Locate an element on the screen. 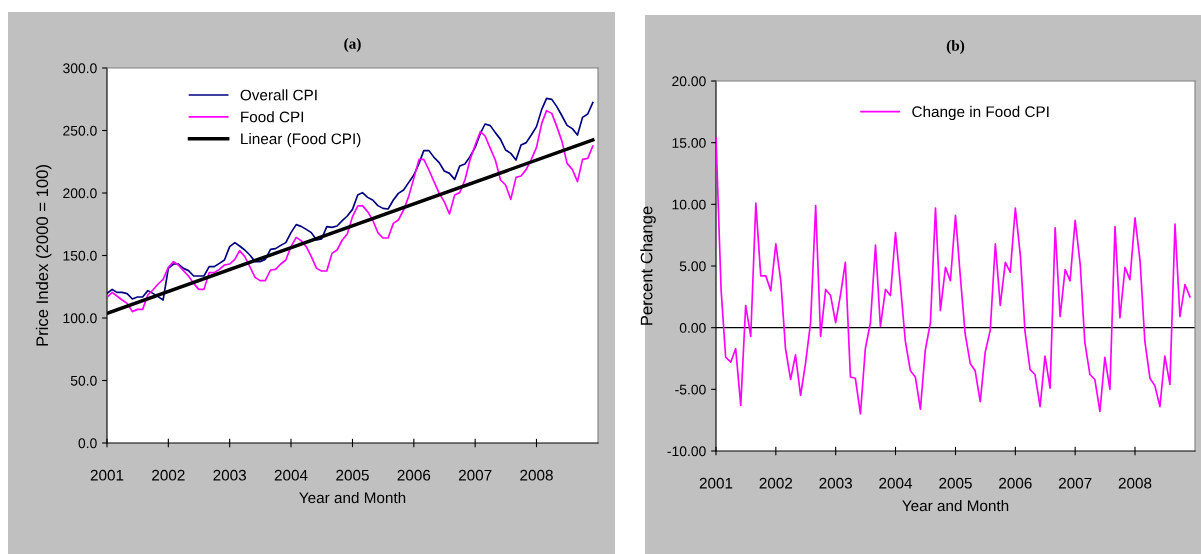 The image size is (1201, 554). legend-label: Linear (Food CPI) is located at coordinates (301, 140).